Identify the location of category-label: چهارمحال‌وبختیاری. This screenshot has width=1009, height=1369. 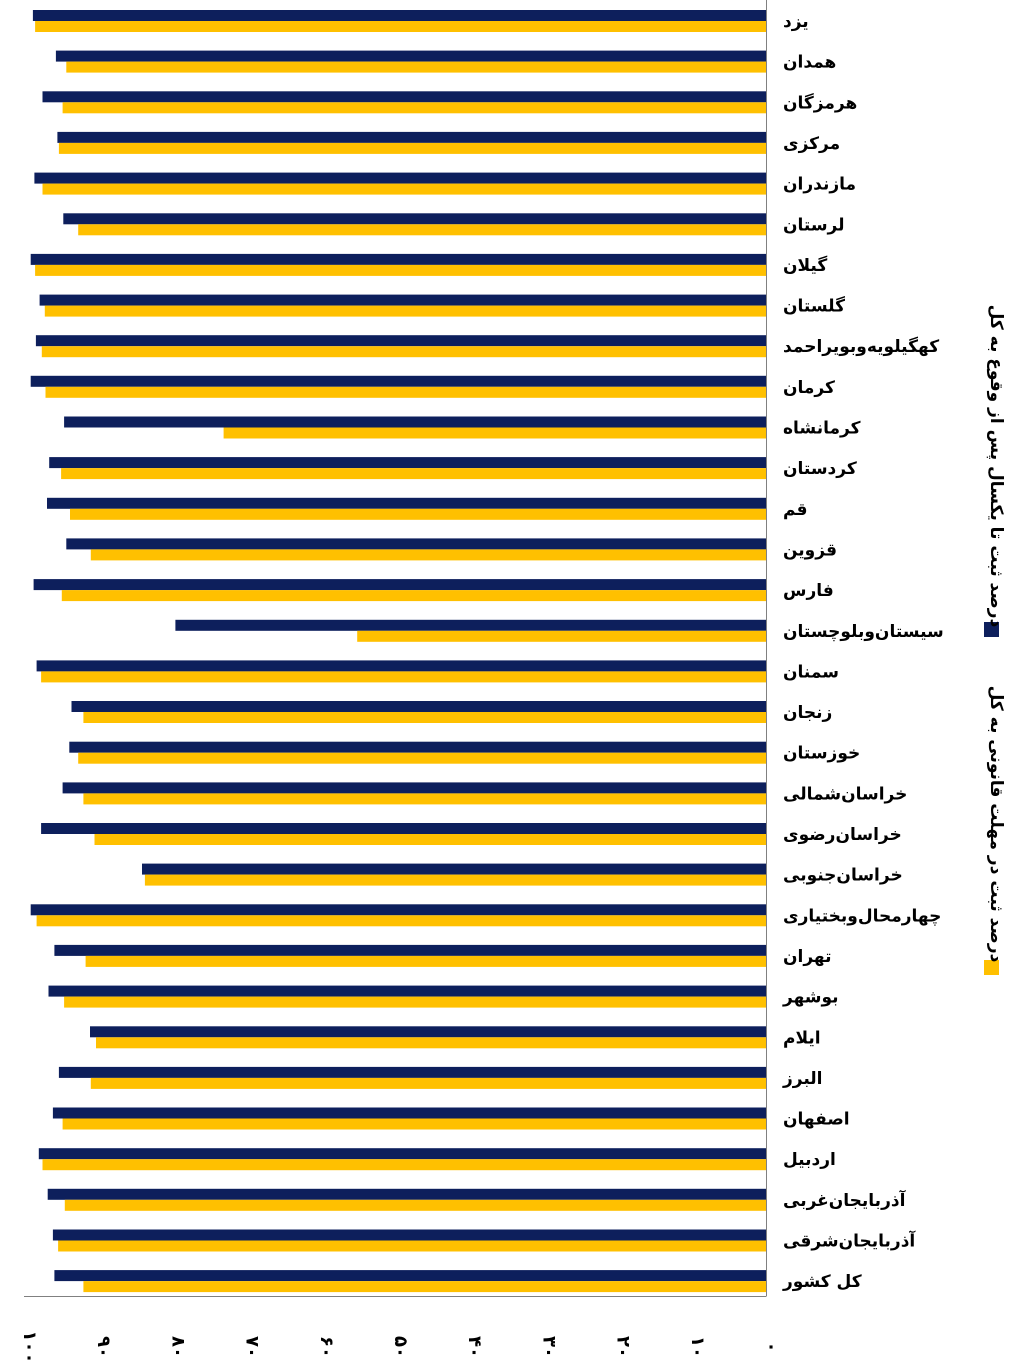
(862, 916).